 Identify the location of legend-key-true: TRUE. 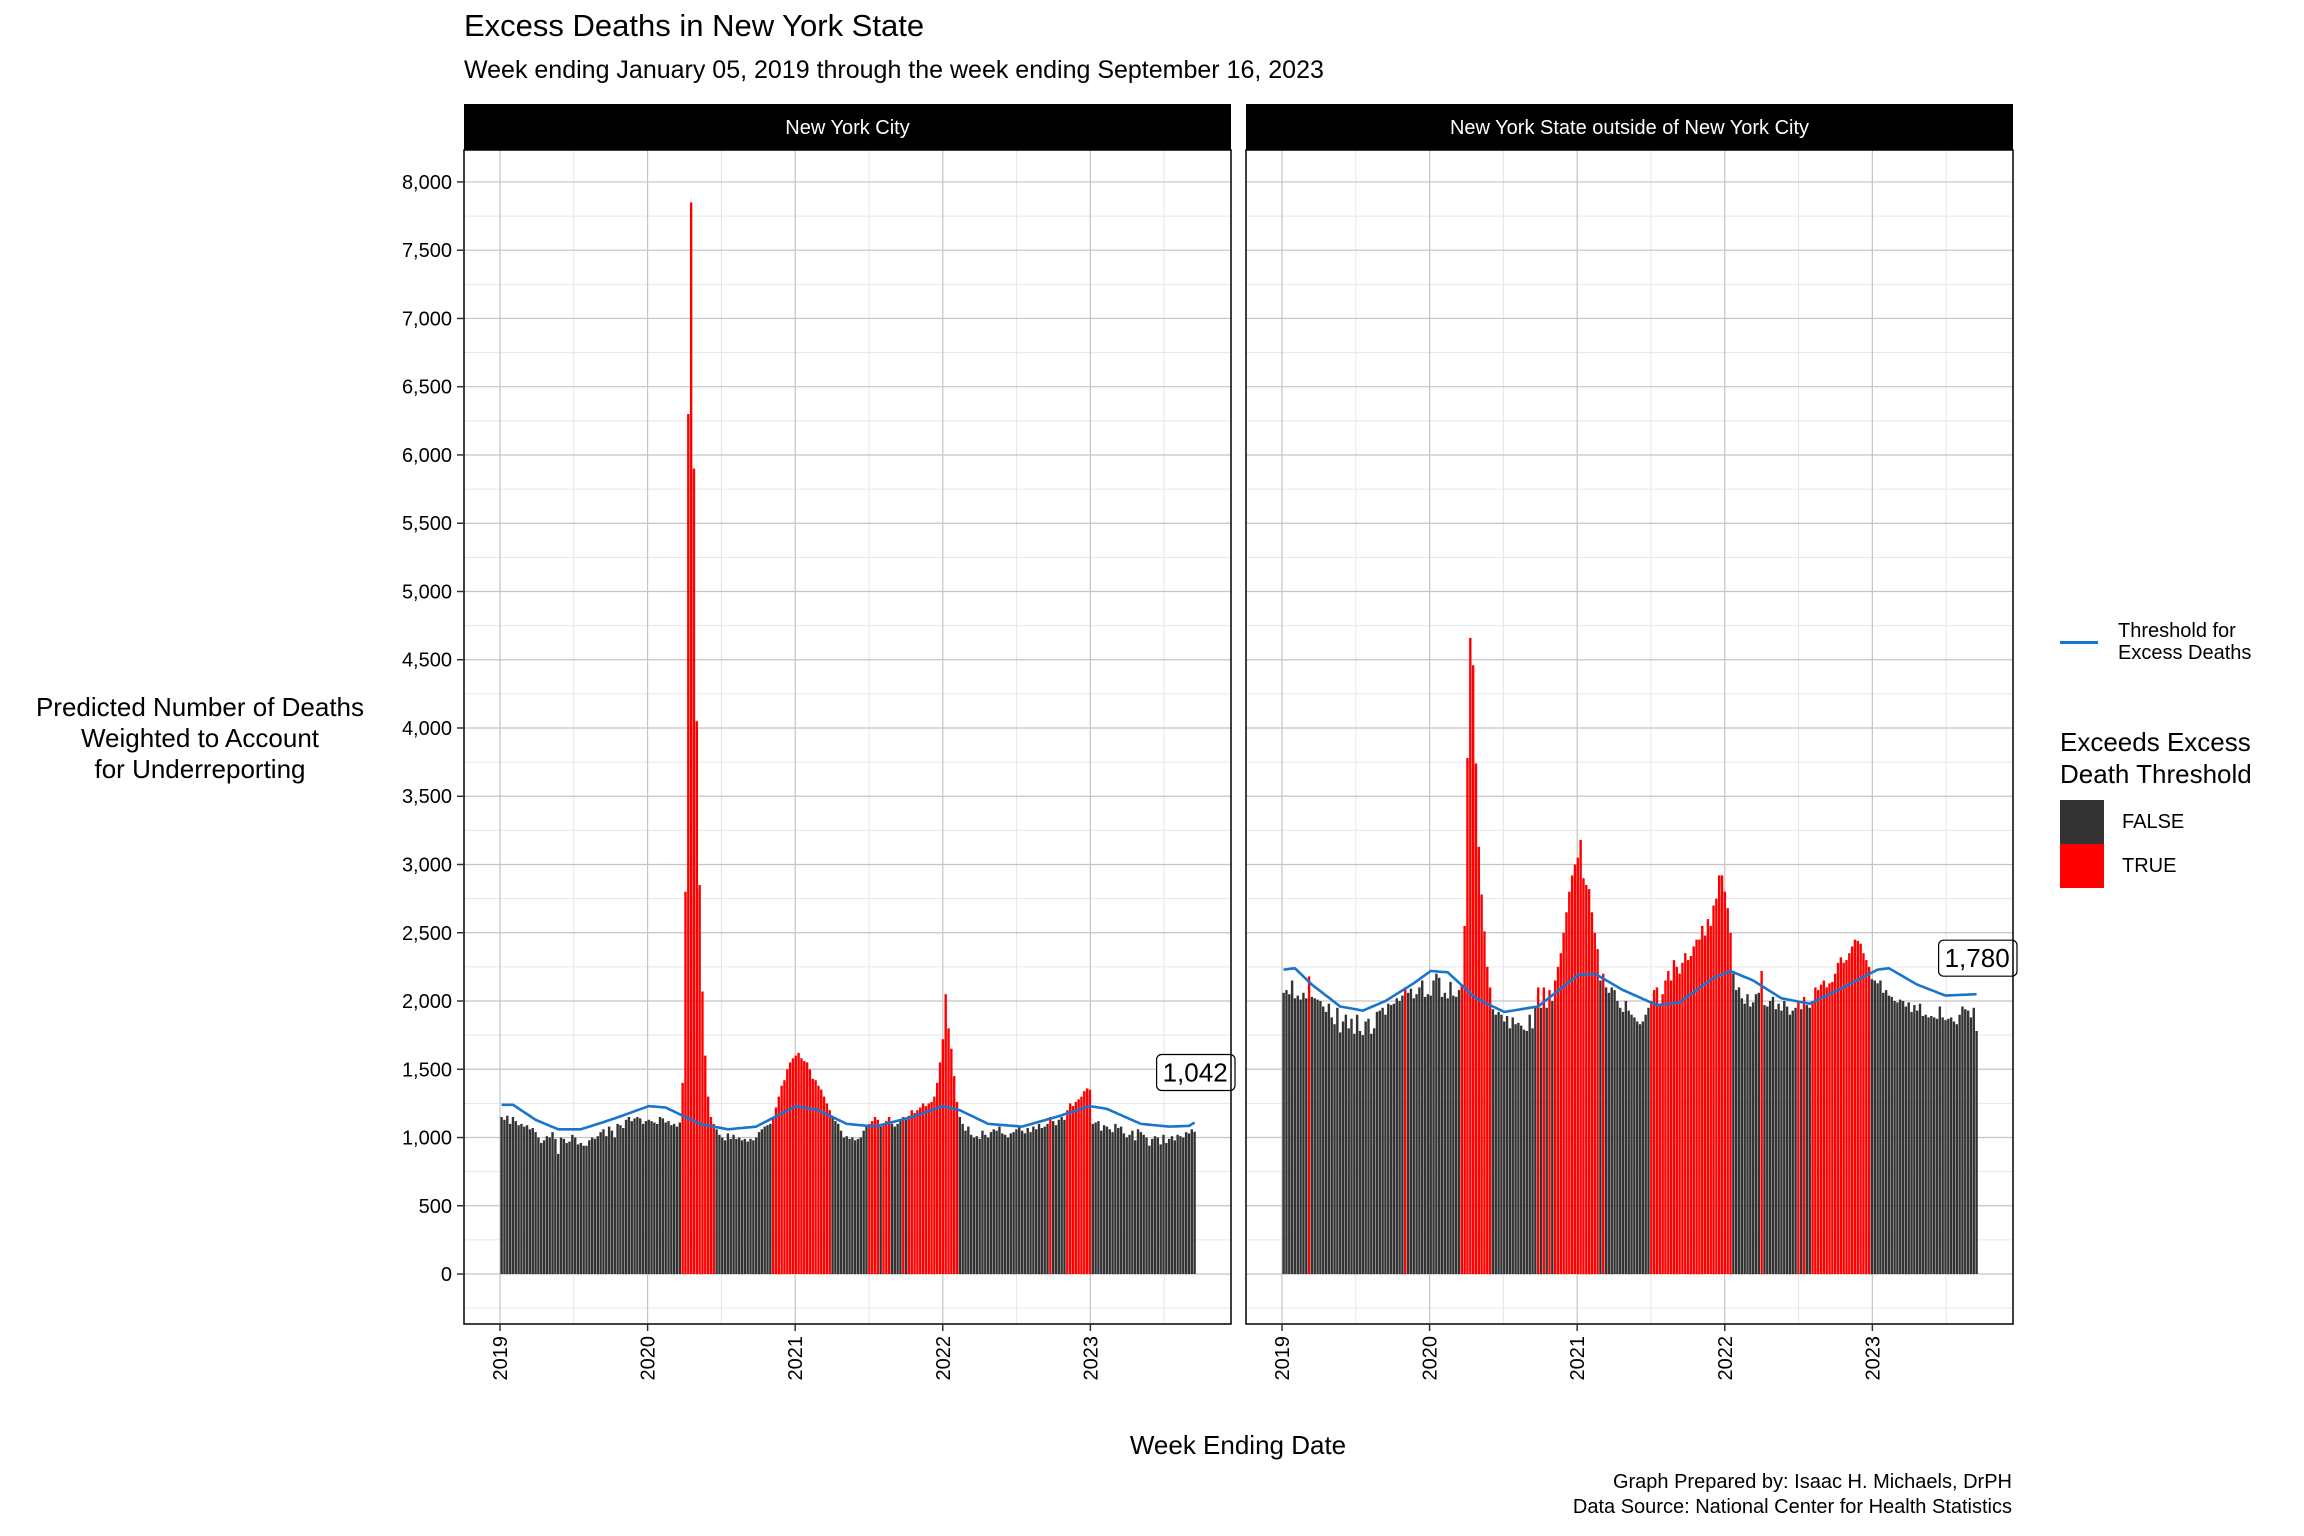
(2156, 866).